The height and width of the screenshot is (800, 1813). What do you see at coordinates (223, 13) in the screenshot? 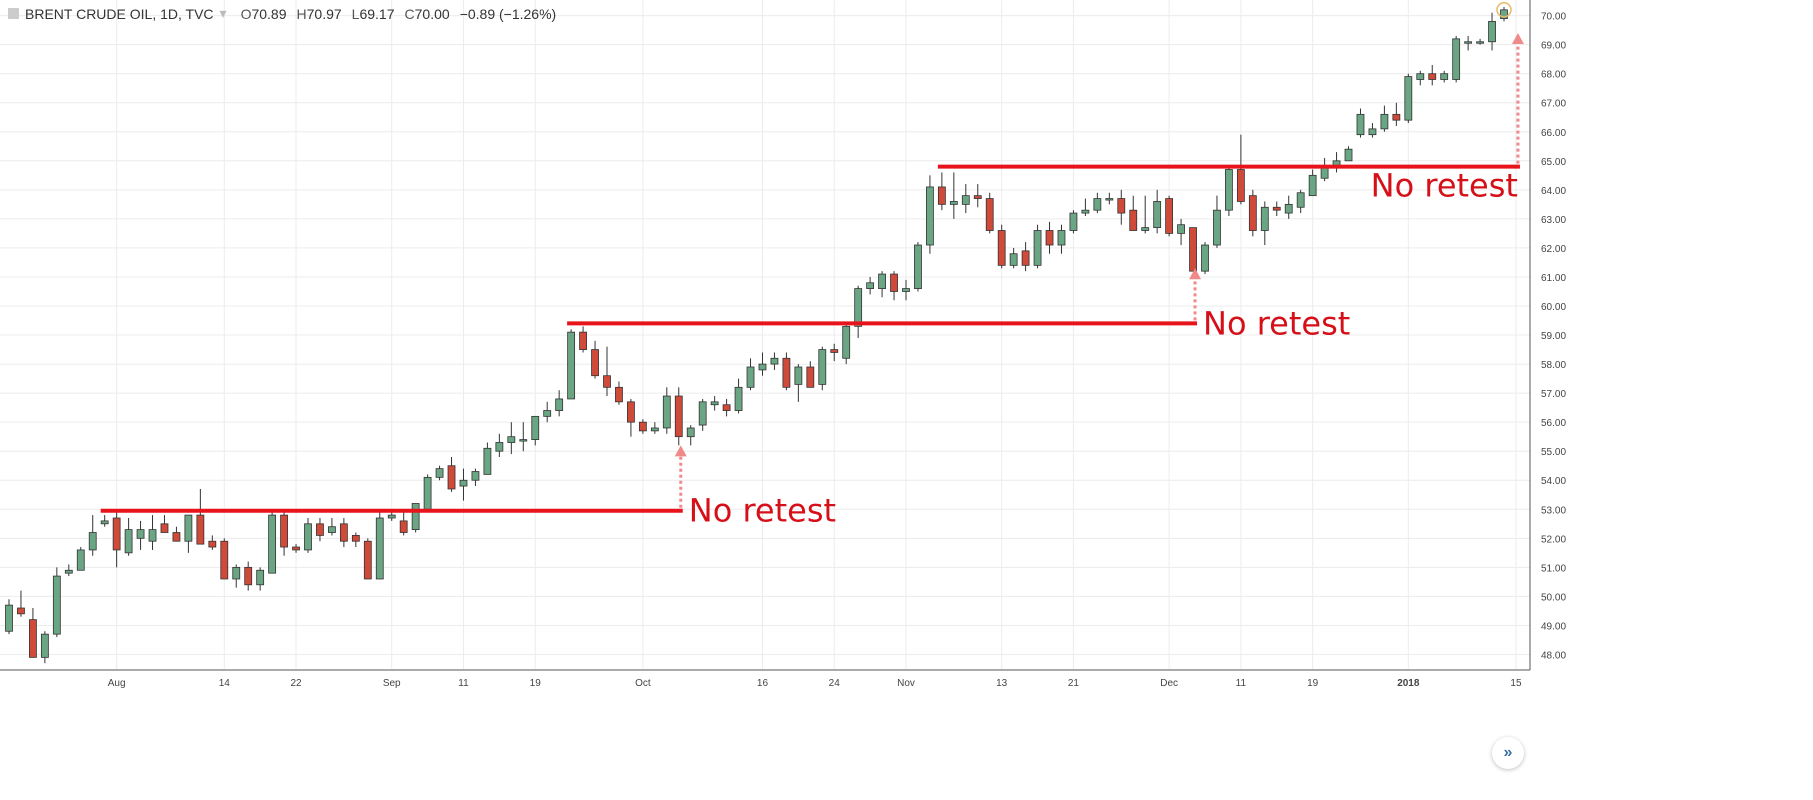
I see `dropdown-icon: ▾` at bounding box center [223, 13].